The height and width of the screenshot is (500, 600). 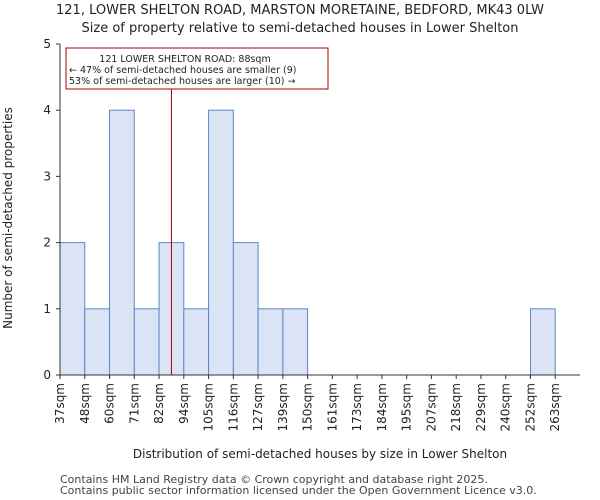 I want to click on y-tick-label: 5, so click(x=47, y=44).